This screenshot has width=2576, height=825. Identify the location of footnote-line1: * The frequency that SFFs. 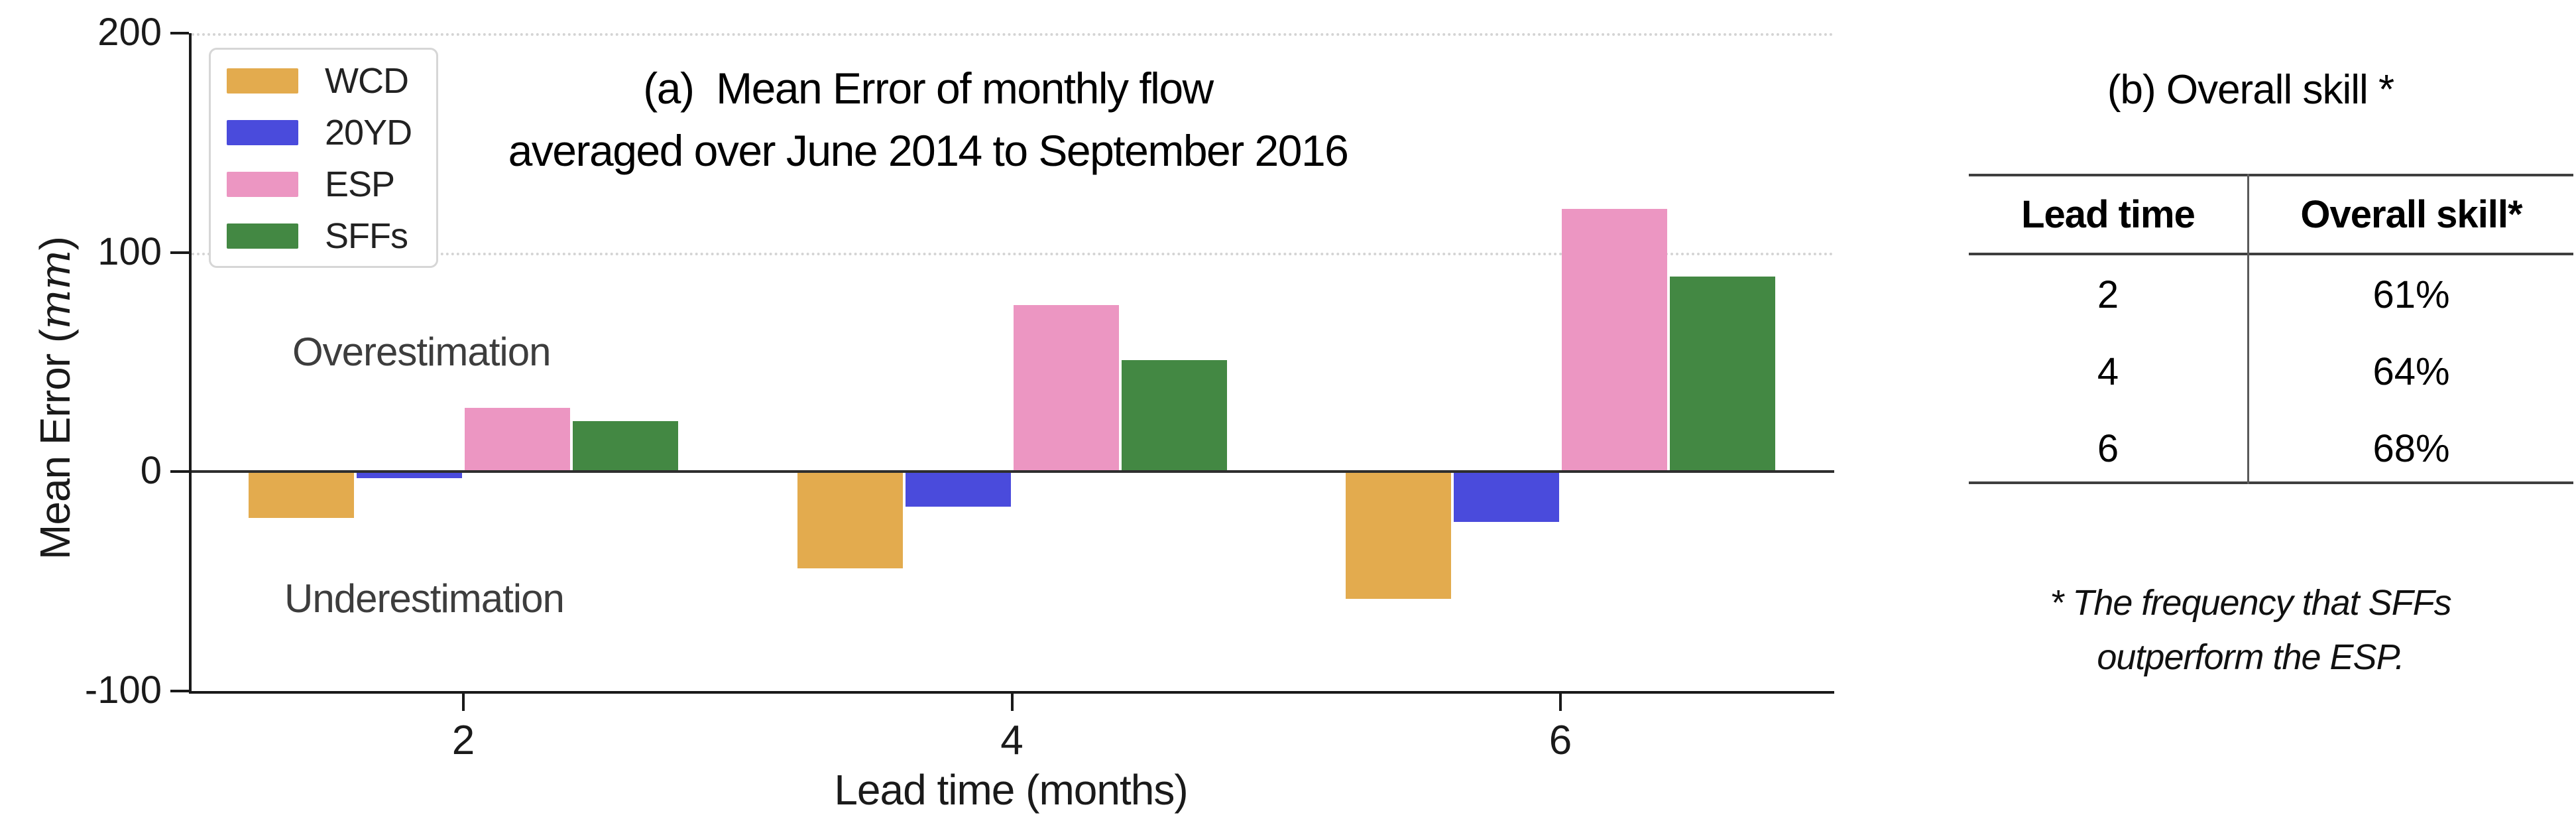
(2251, 603).